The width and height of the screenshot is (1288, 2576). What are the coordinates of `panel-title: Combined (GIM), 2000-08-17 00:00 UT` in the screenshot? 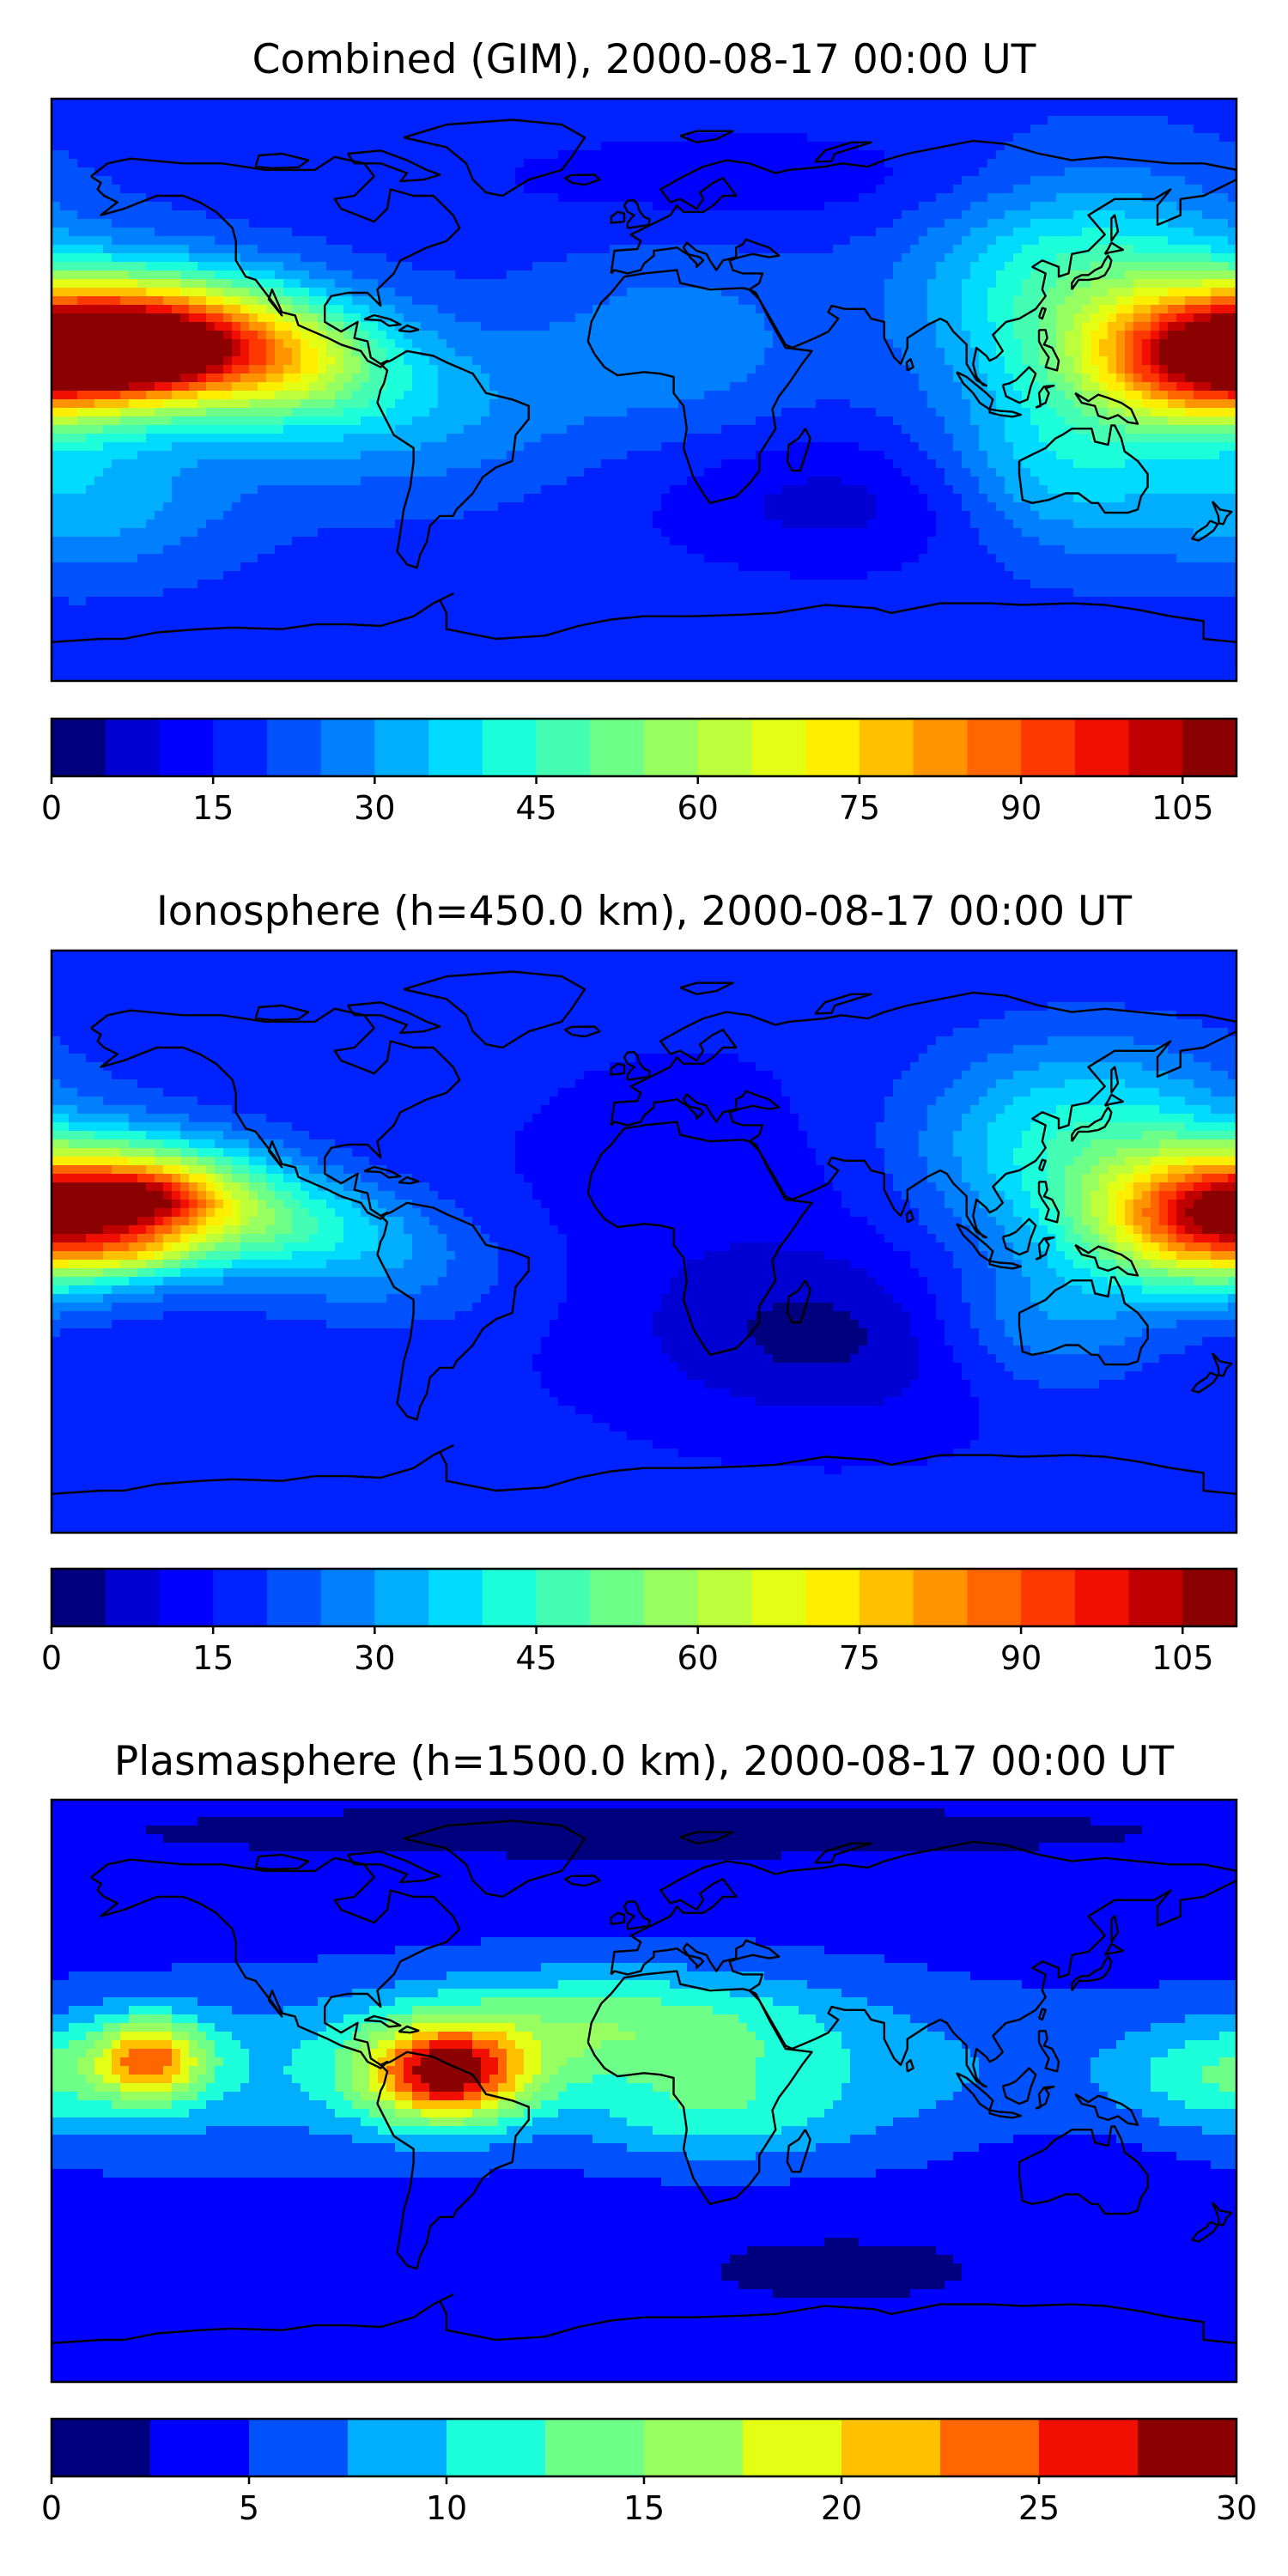 It's located at (644, 59).